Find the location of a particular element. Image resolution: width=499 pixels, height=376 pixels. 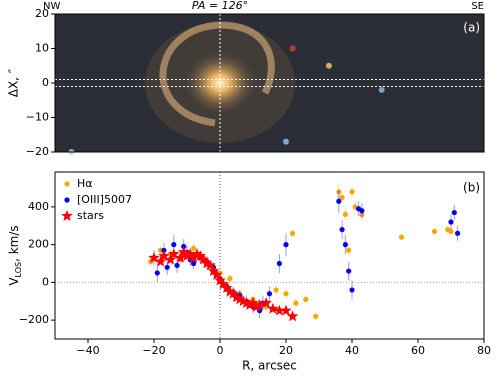

x-tick-label: 20 is located at coordinates (286, 350).